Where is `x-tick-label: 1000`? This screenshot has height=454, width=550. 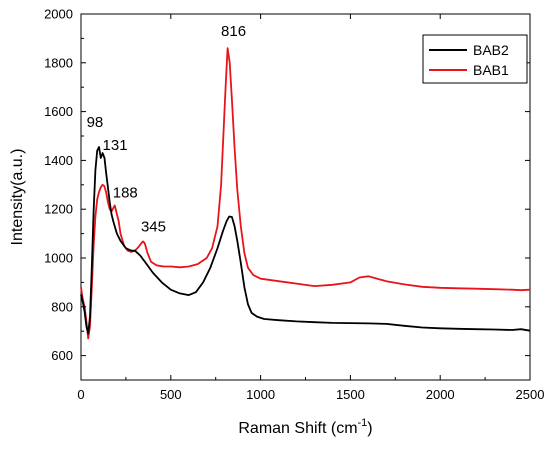 x-tick-label: 1000 is located at coordinates (260, 394).